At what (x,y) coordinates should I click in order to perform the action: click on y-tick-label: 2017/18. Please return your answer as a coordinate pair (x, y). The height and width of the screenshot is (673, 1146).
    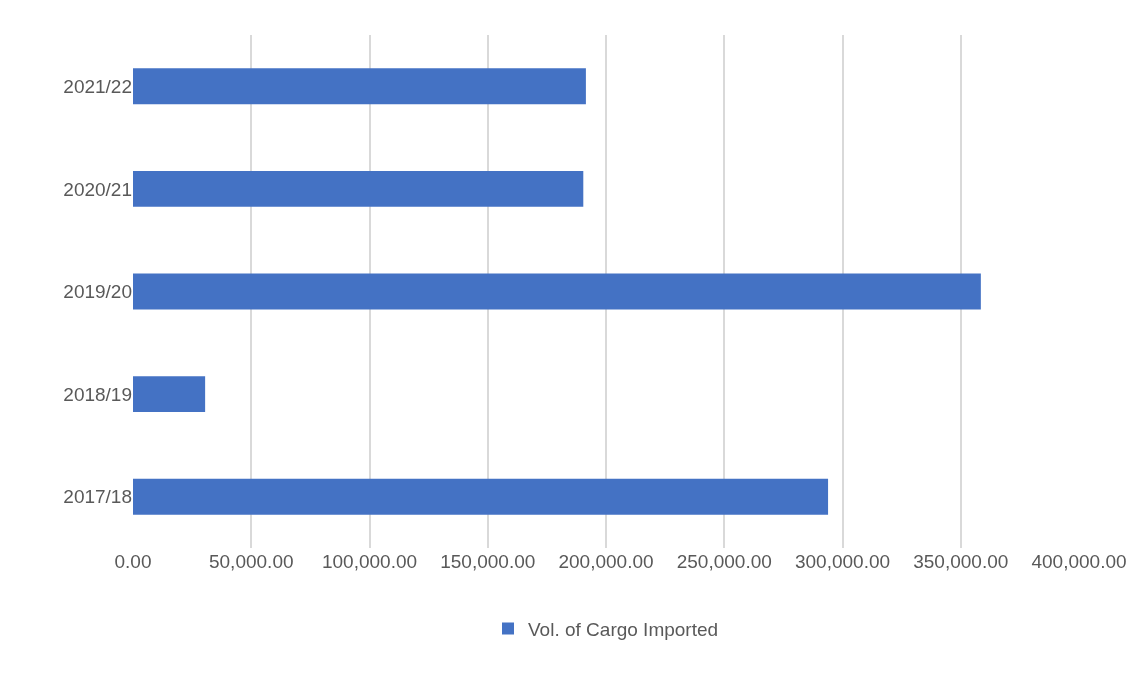
    Looking at the image, I should click on (97, 497).